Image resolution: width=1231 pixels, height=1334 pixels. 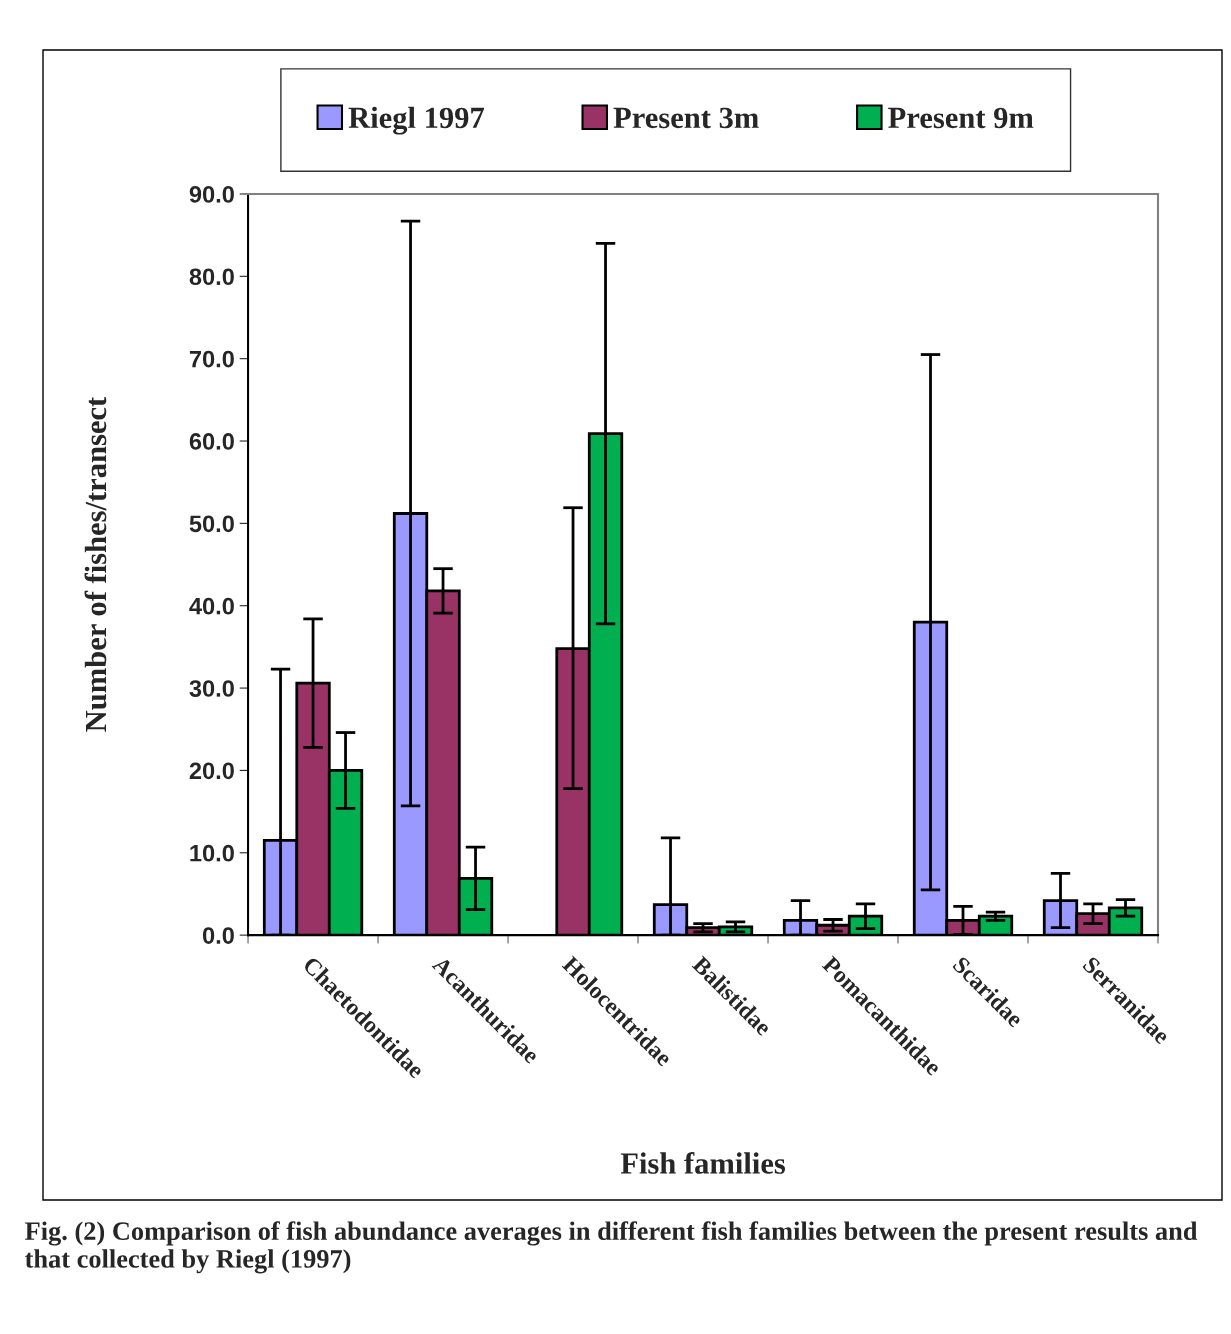 What do you see at coordinates (416, 120) in the screenshot?
I see `legend-label: Riegl 1997` at bounding box center [416, 120].